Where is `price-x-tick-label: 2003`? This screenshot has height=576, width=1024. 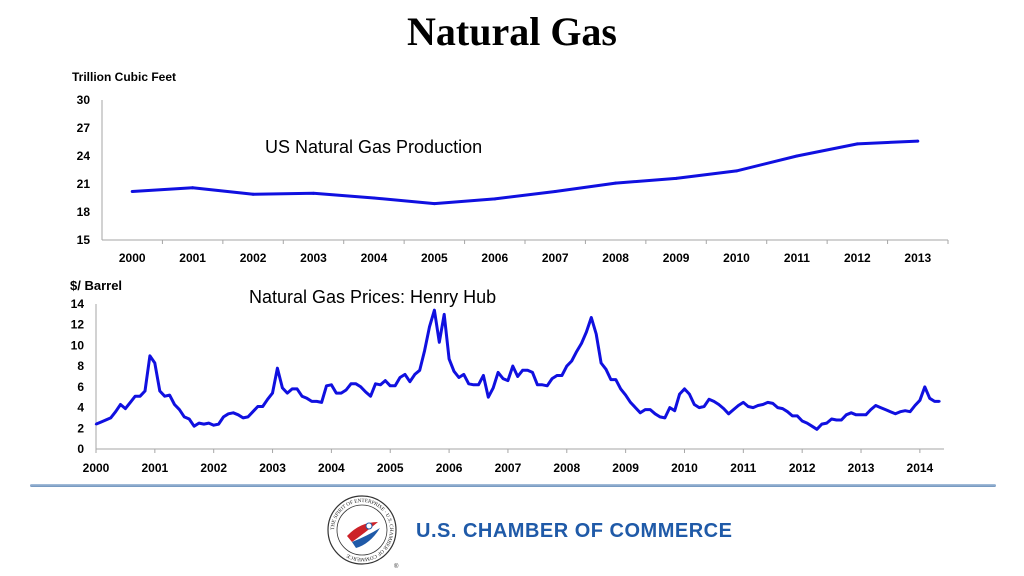
price-x-tick-label: 2003 is located at coordinates (272, 468).